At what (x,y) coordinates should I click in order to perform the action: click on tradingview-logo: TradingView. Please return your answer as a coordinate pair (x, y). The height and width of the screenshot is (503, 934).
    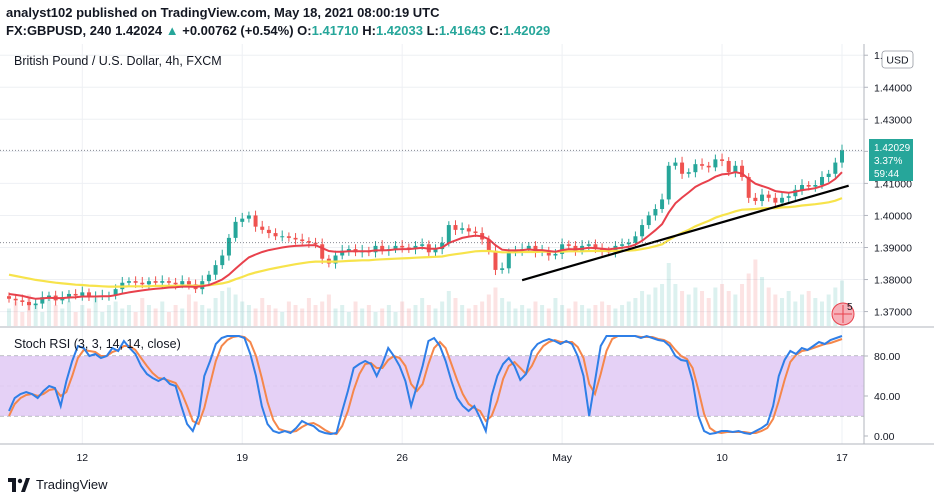
    Looking at the image, I should click on (58, 484).